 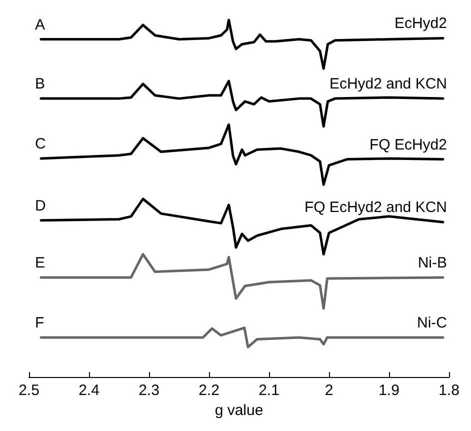 I want to click on x-tick-label: 2.5, so click(x=29, y=391).